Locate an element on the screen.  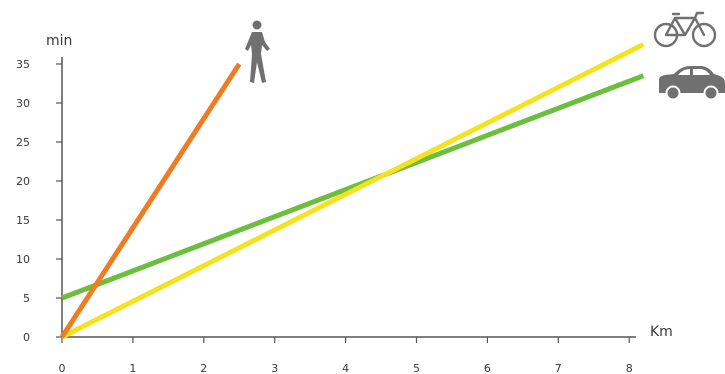
x-tick-label: 2 is located at coordinates (203, 368).